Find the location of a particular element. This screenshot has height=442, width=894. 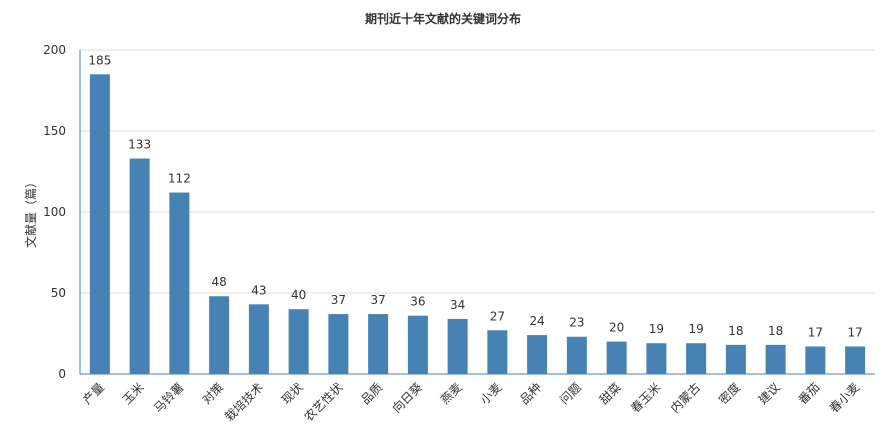

x-tick-label: 向日葵 is located at coordinates (407, 398).